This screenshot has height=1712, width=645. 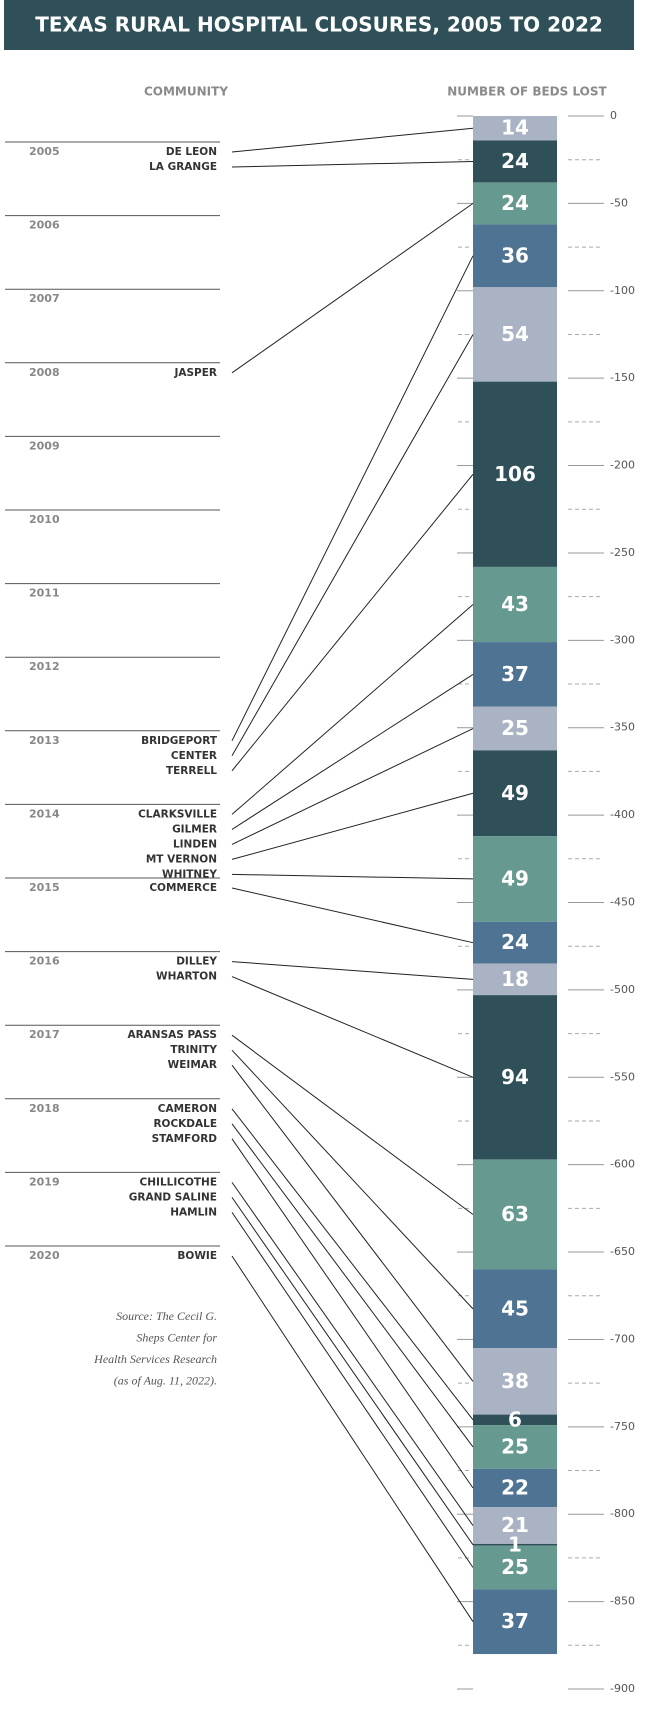 I want to click on segment-label: 37, so click(x=515, y=674).